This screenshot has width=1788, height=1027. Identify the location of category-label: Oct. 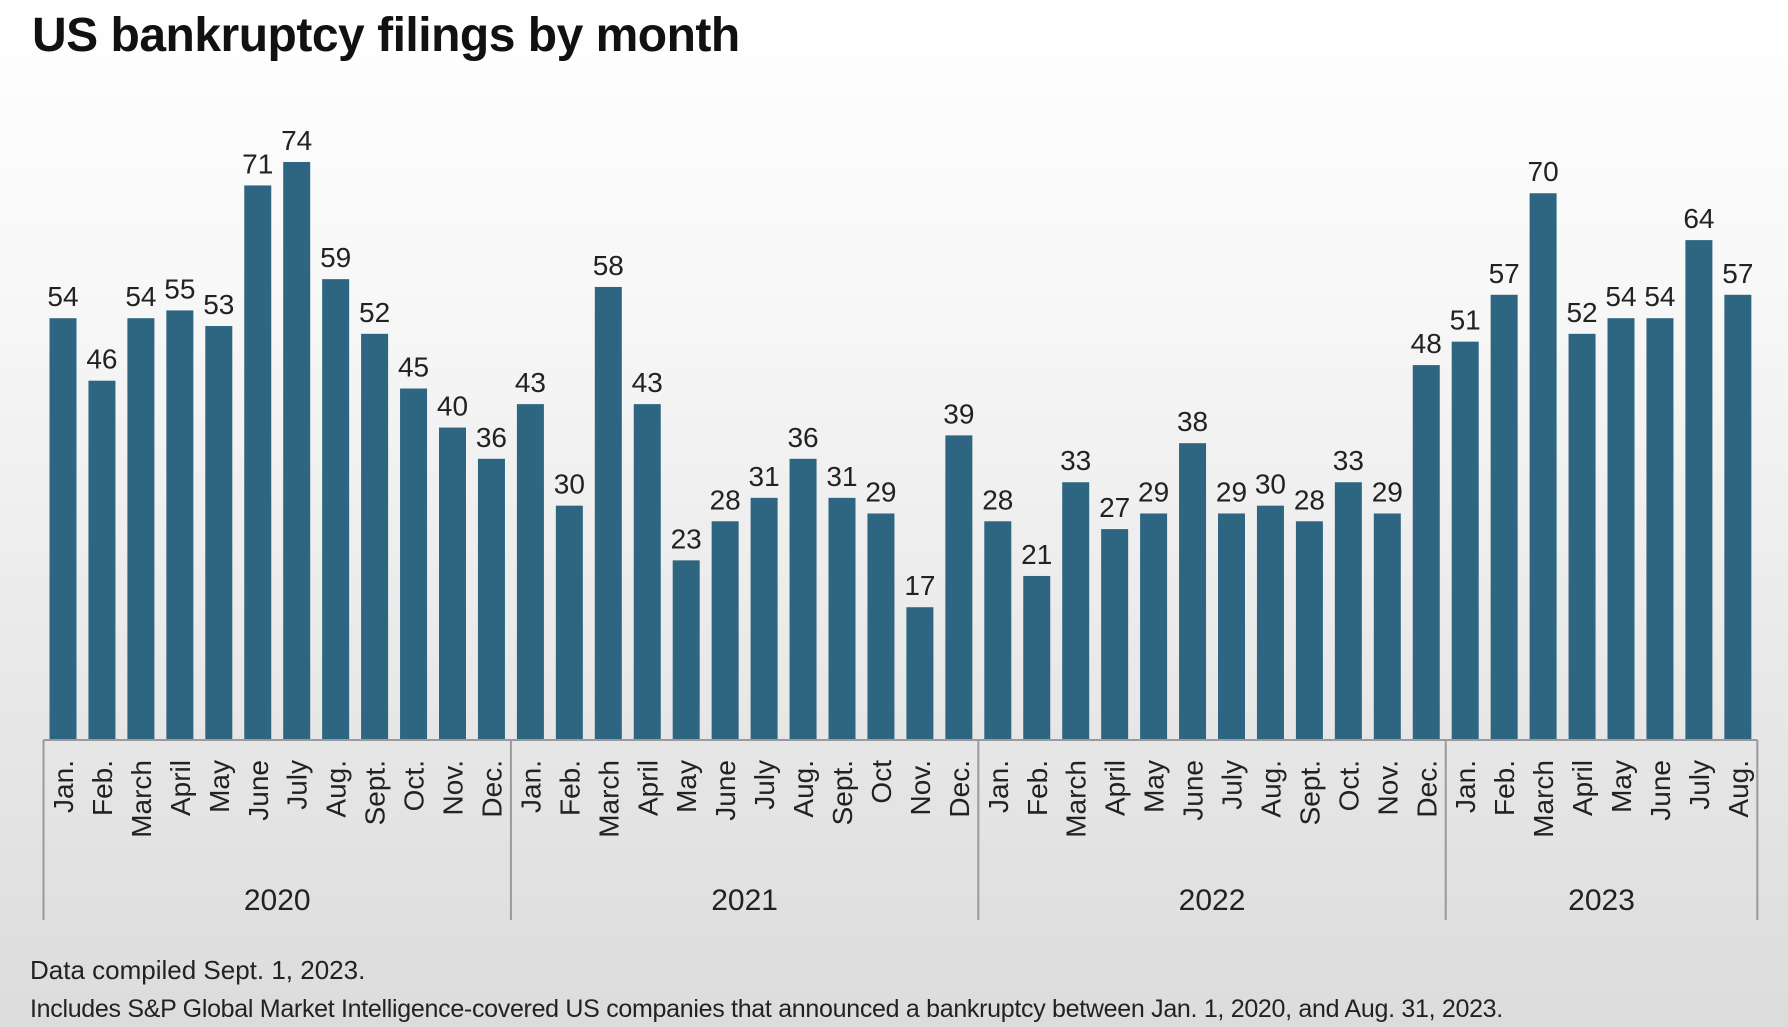
(881, 782).